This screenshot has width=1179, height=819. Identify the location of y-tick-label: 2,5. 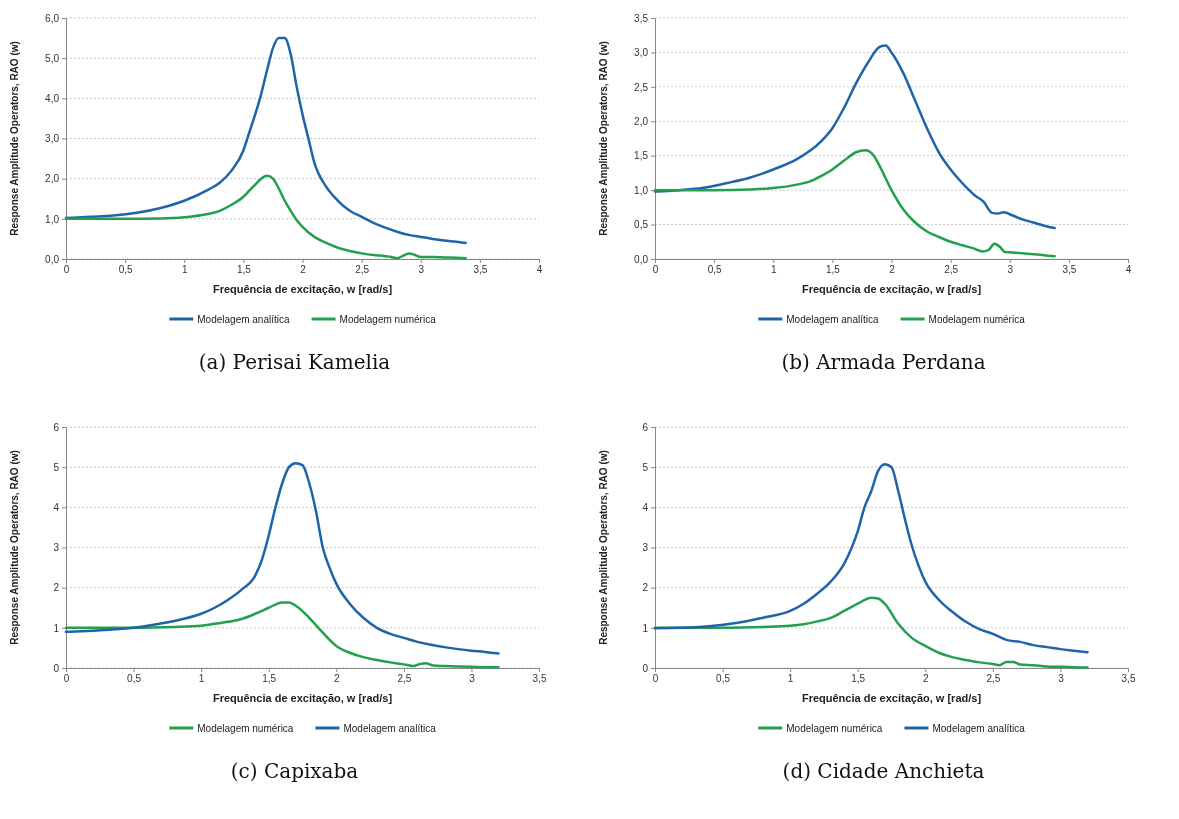
(641, 87).